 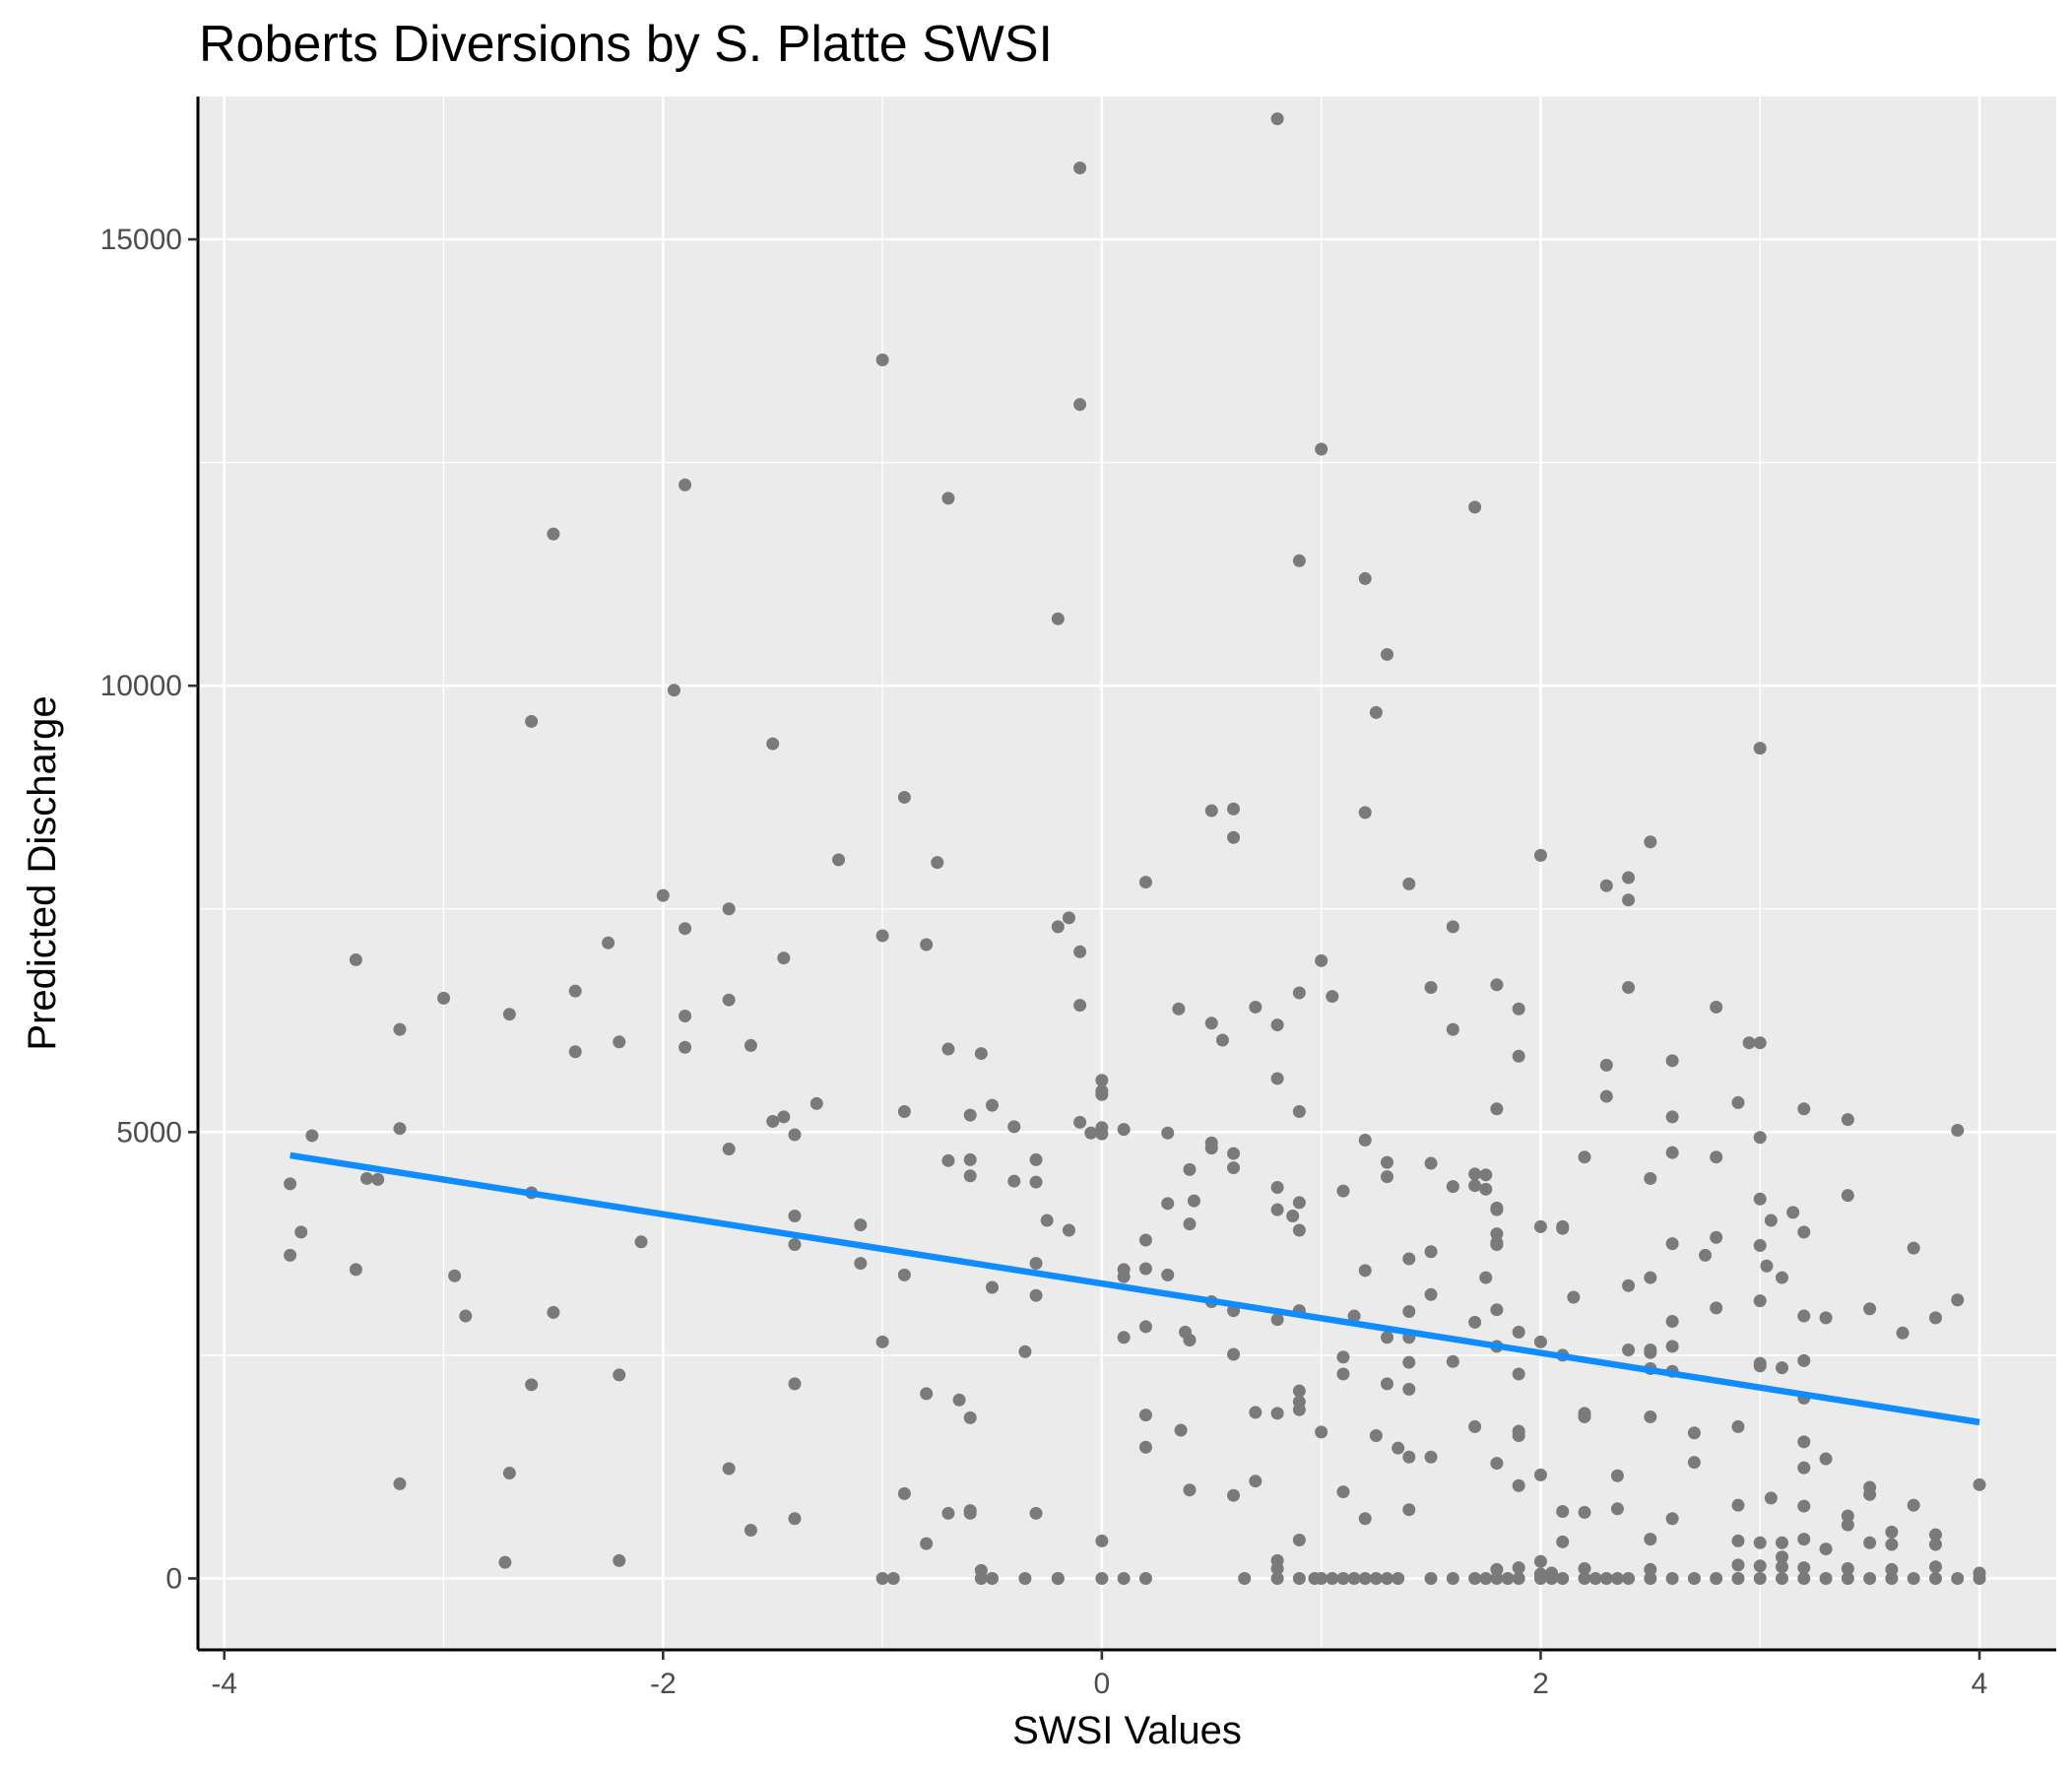 What do you see at coordinates (141, 240) in the screenshot?
I see `y-tick-label: 15000` at bounding box center [141, 240].